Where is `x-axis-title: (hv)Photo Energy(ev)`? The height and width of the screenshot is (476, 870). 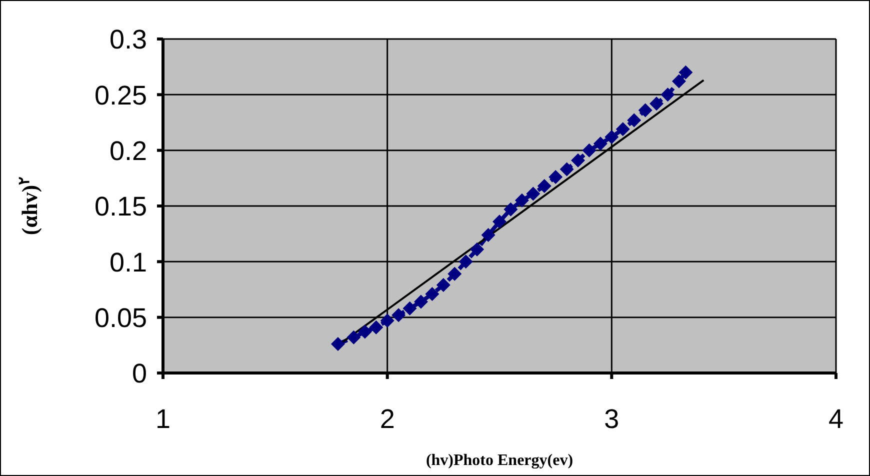 x-axis-title: (hv)Photo Energy(ev) is located at coordinates (500, 460).